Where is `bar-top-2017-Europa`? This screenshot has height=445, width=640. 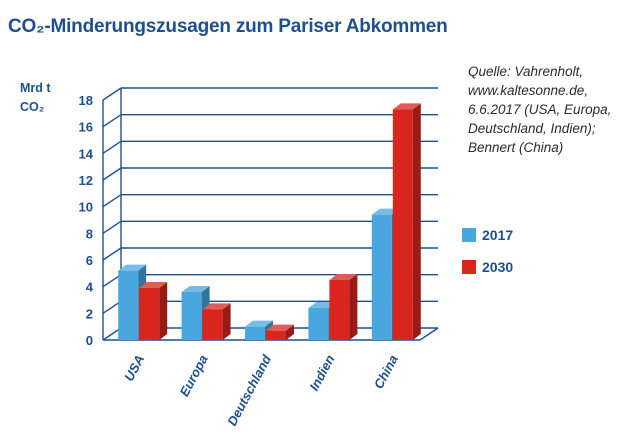
bar-top-2017-Europa is located at coordinates (195, 289).